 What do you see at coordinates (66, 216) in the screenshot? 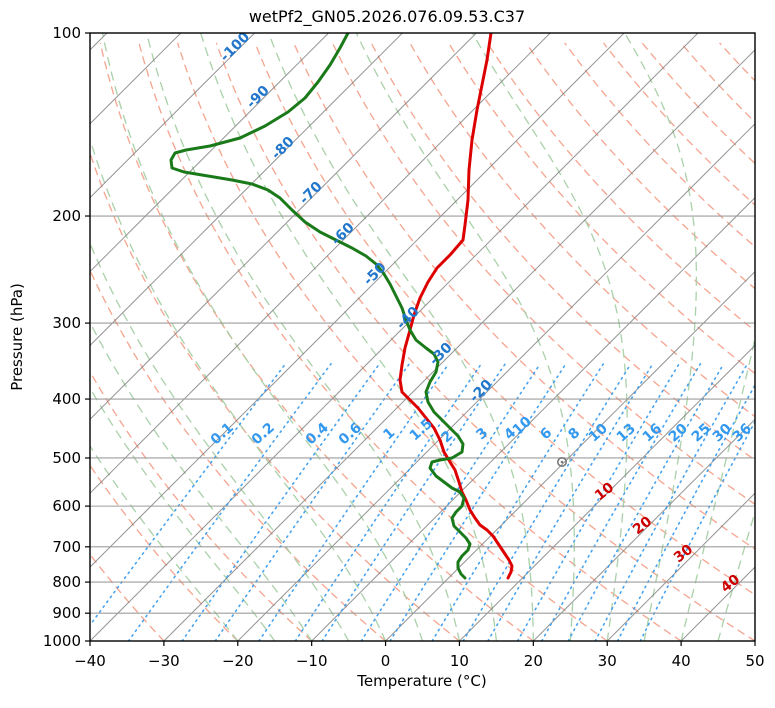
I see `y-tick-label: 200` at bounding box center [66, 216].